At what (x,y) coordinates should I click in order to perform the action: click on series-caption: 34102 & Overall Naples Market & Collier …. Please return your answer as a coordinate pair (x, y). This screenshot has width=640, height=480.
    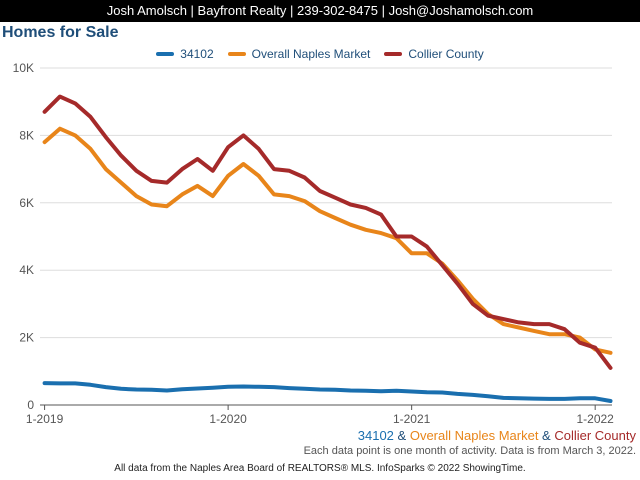
    Looking at the image, I should click on (497, 435).